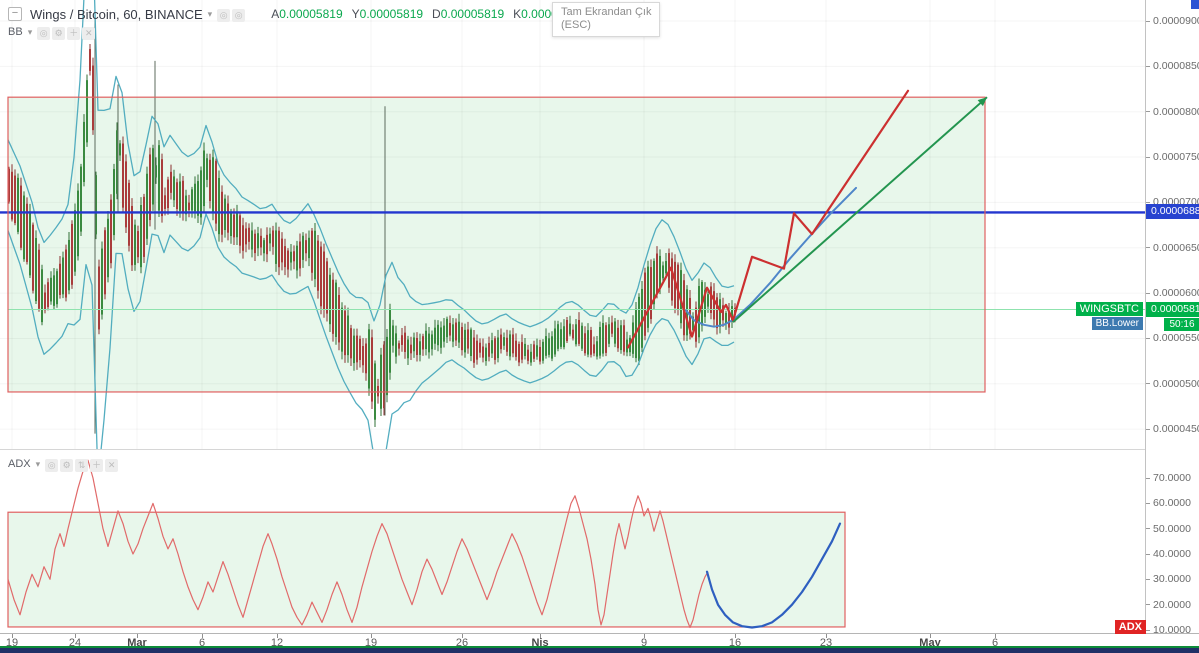 Image resolution: width=1199 pixels, height=653 pixels. I want to click on price-axis-label: 0.00004500, so click(1176, 429).